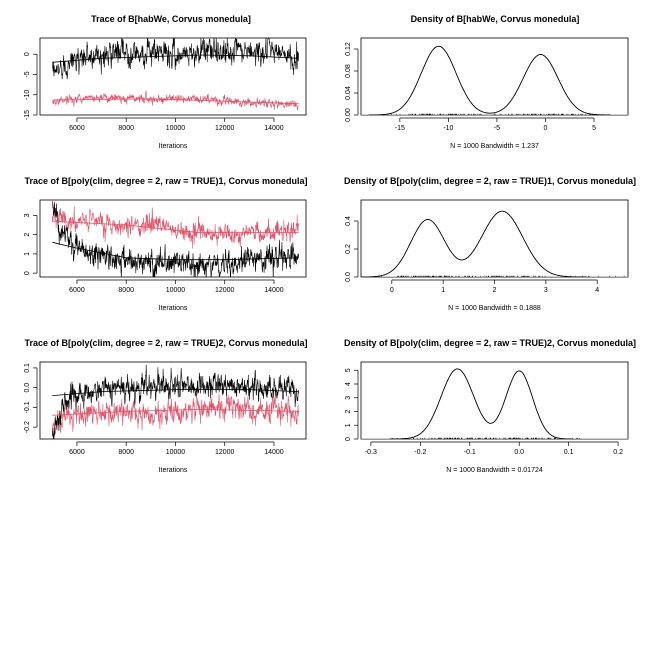 The height and width of the screenshot is (648, 648). I want to click on x-axis-label: N = 1000 Bandwidth = 0.1888, so click(494, 308).